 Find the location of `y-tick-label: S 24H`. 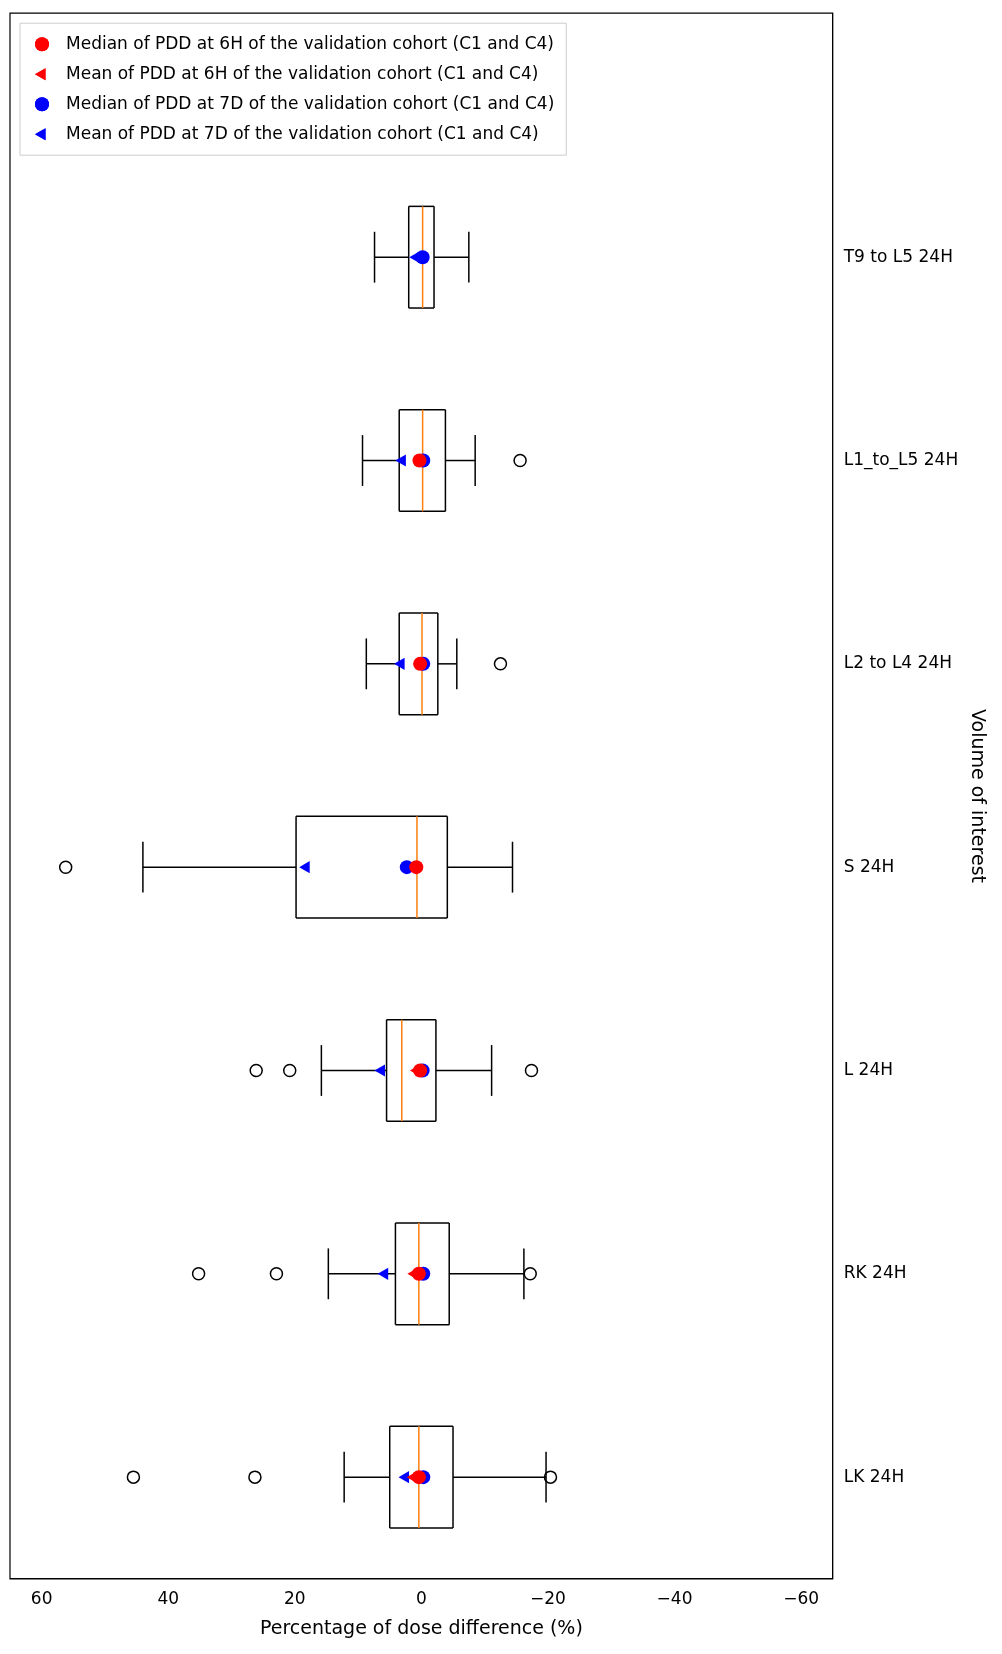

y-tick-label: S 24H is located at coordinates (869, 865).